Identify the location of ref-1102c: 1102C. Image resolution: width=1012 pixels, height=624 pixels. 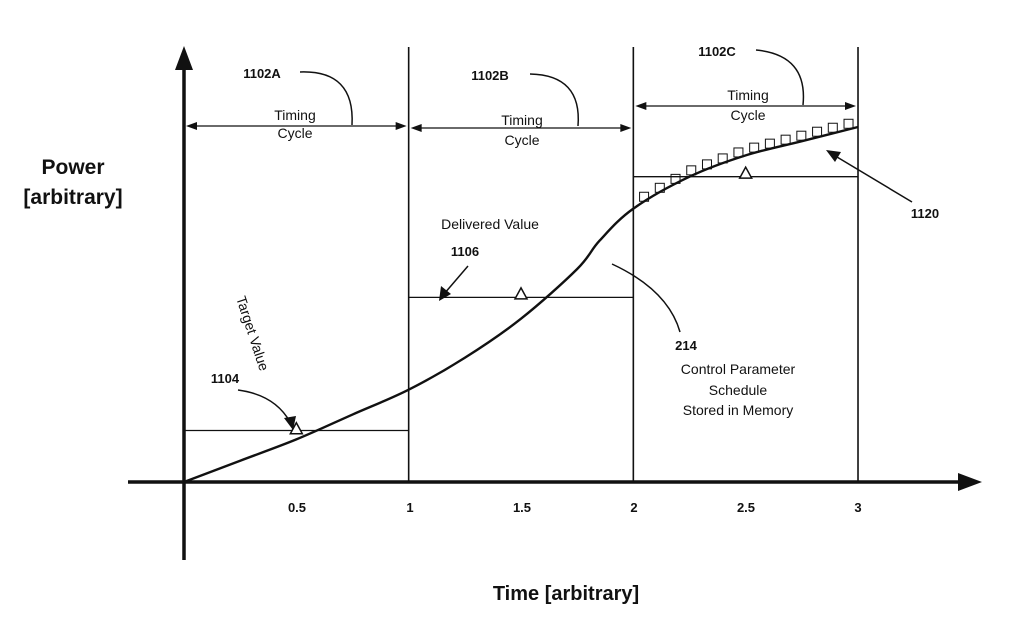
(717, 51).